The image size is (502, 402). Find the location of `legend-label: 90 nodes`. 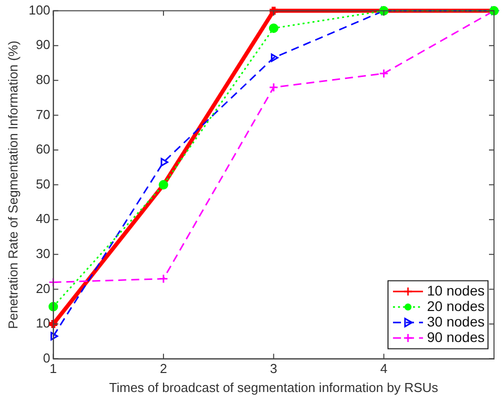

legend-label: 90 nodes is located at coordinates (456, 336).